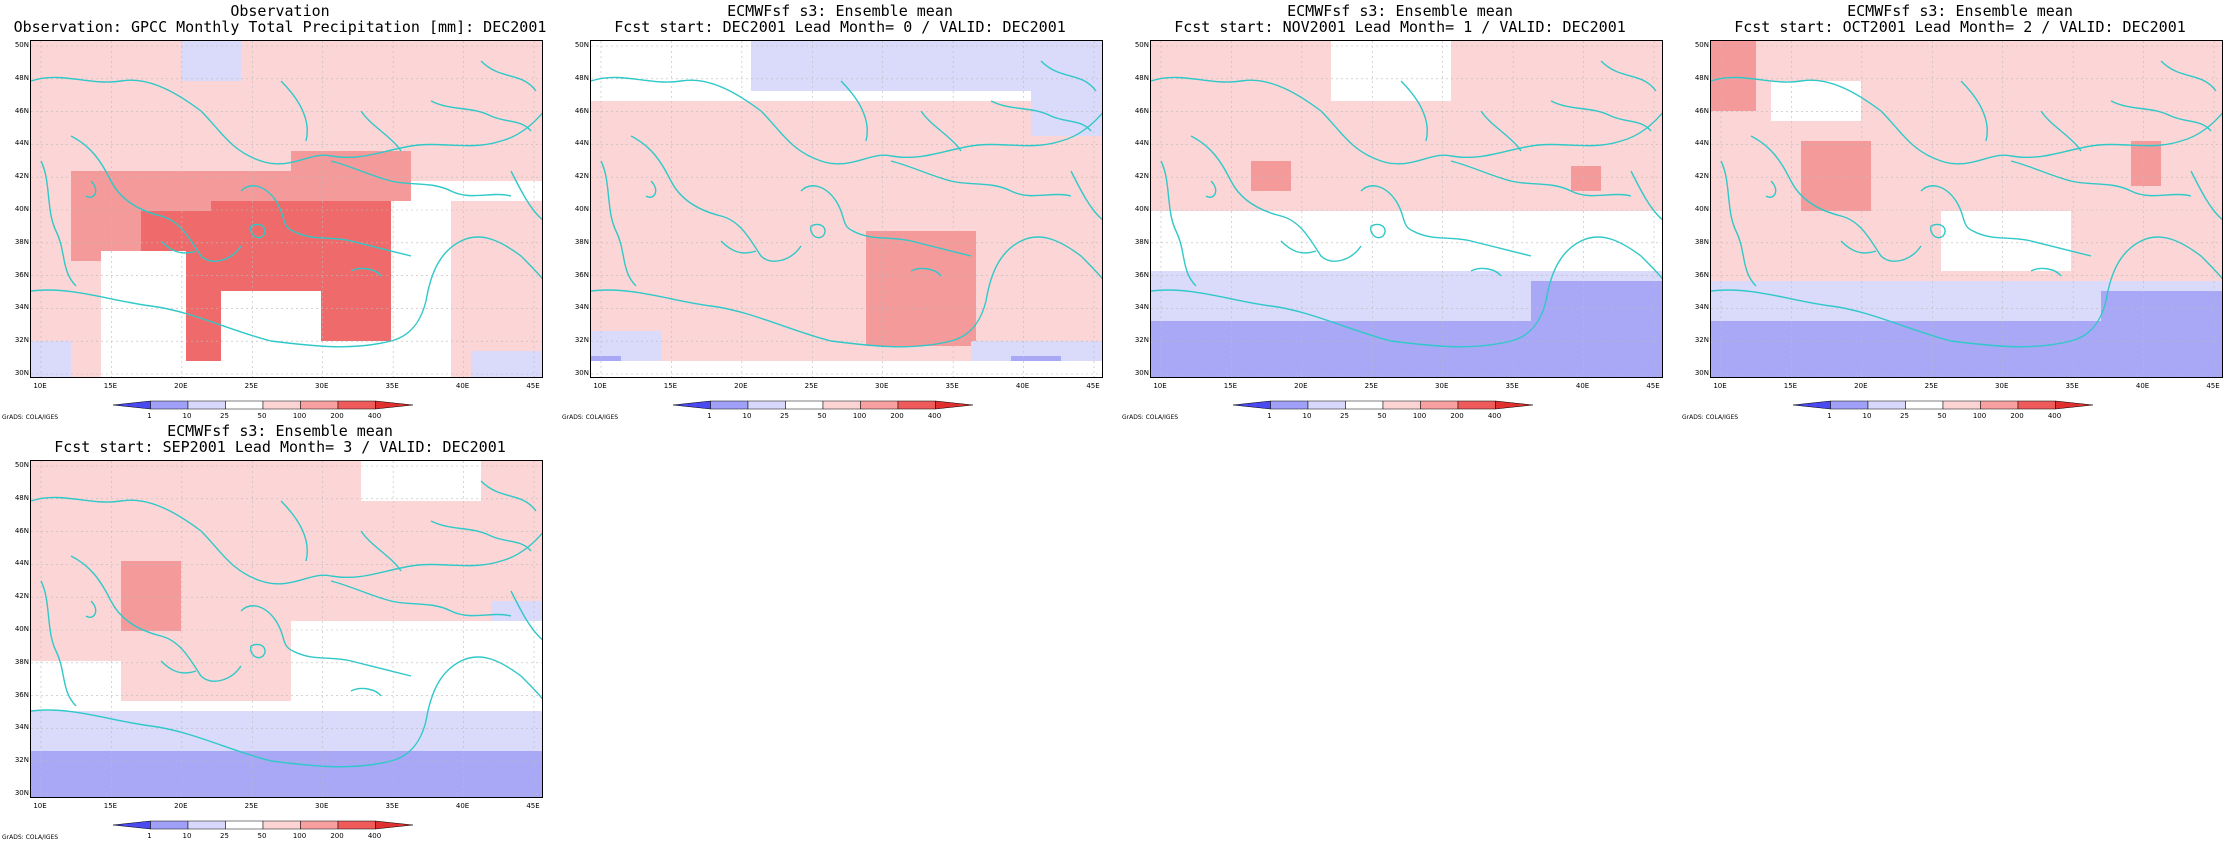 This screenshot has height=841, width=2240. Describe the element at coordinates (921, 288) in the screenshot. I see `shaded-area-pos2` at that location.